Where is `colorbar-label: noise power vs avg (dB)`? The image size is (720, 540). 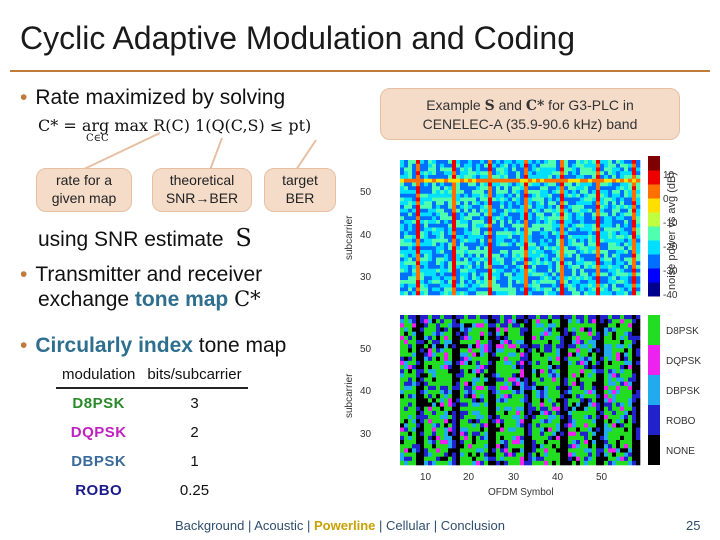
colorbar-label: noise power vs avg (dB) is located at coordinates (672, 231).